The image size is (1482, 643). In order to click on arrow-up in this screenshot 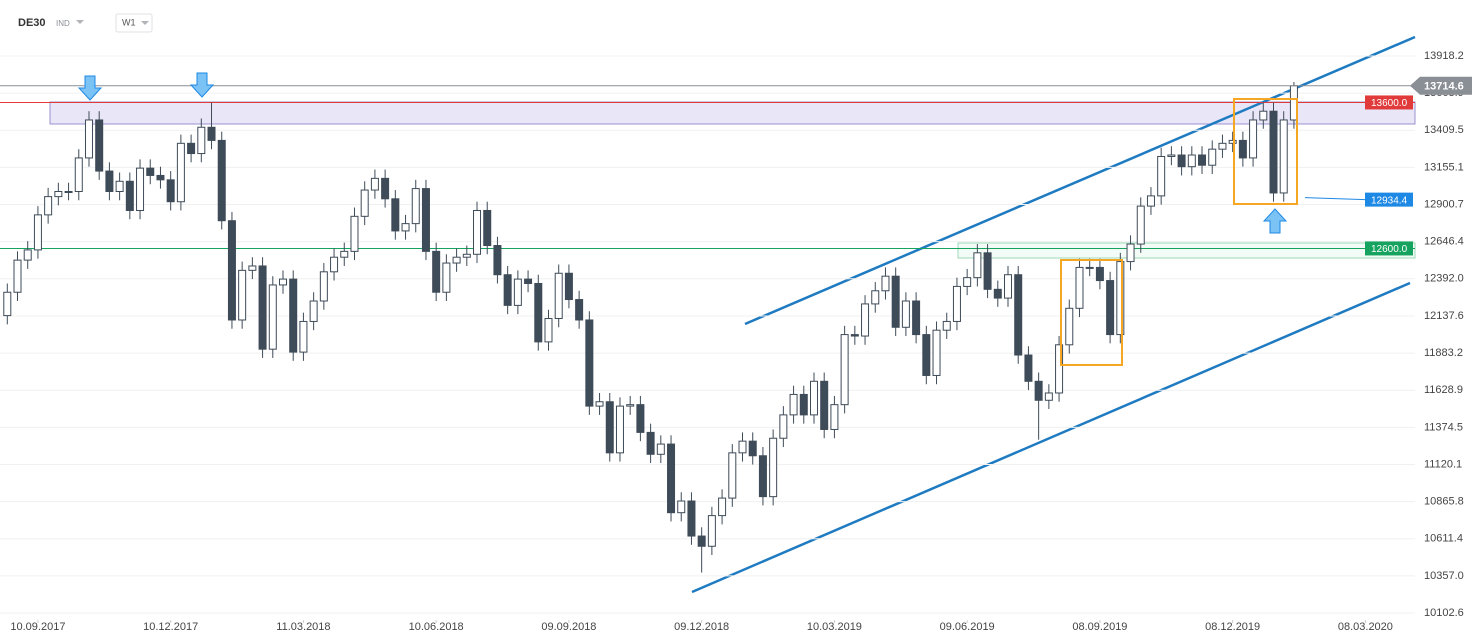, I will do `click(1275, 221)`.